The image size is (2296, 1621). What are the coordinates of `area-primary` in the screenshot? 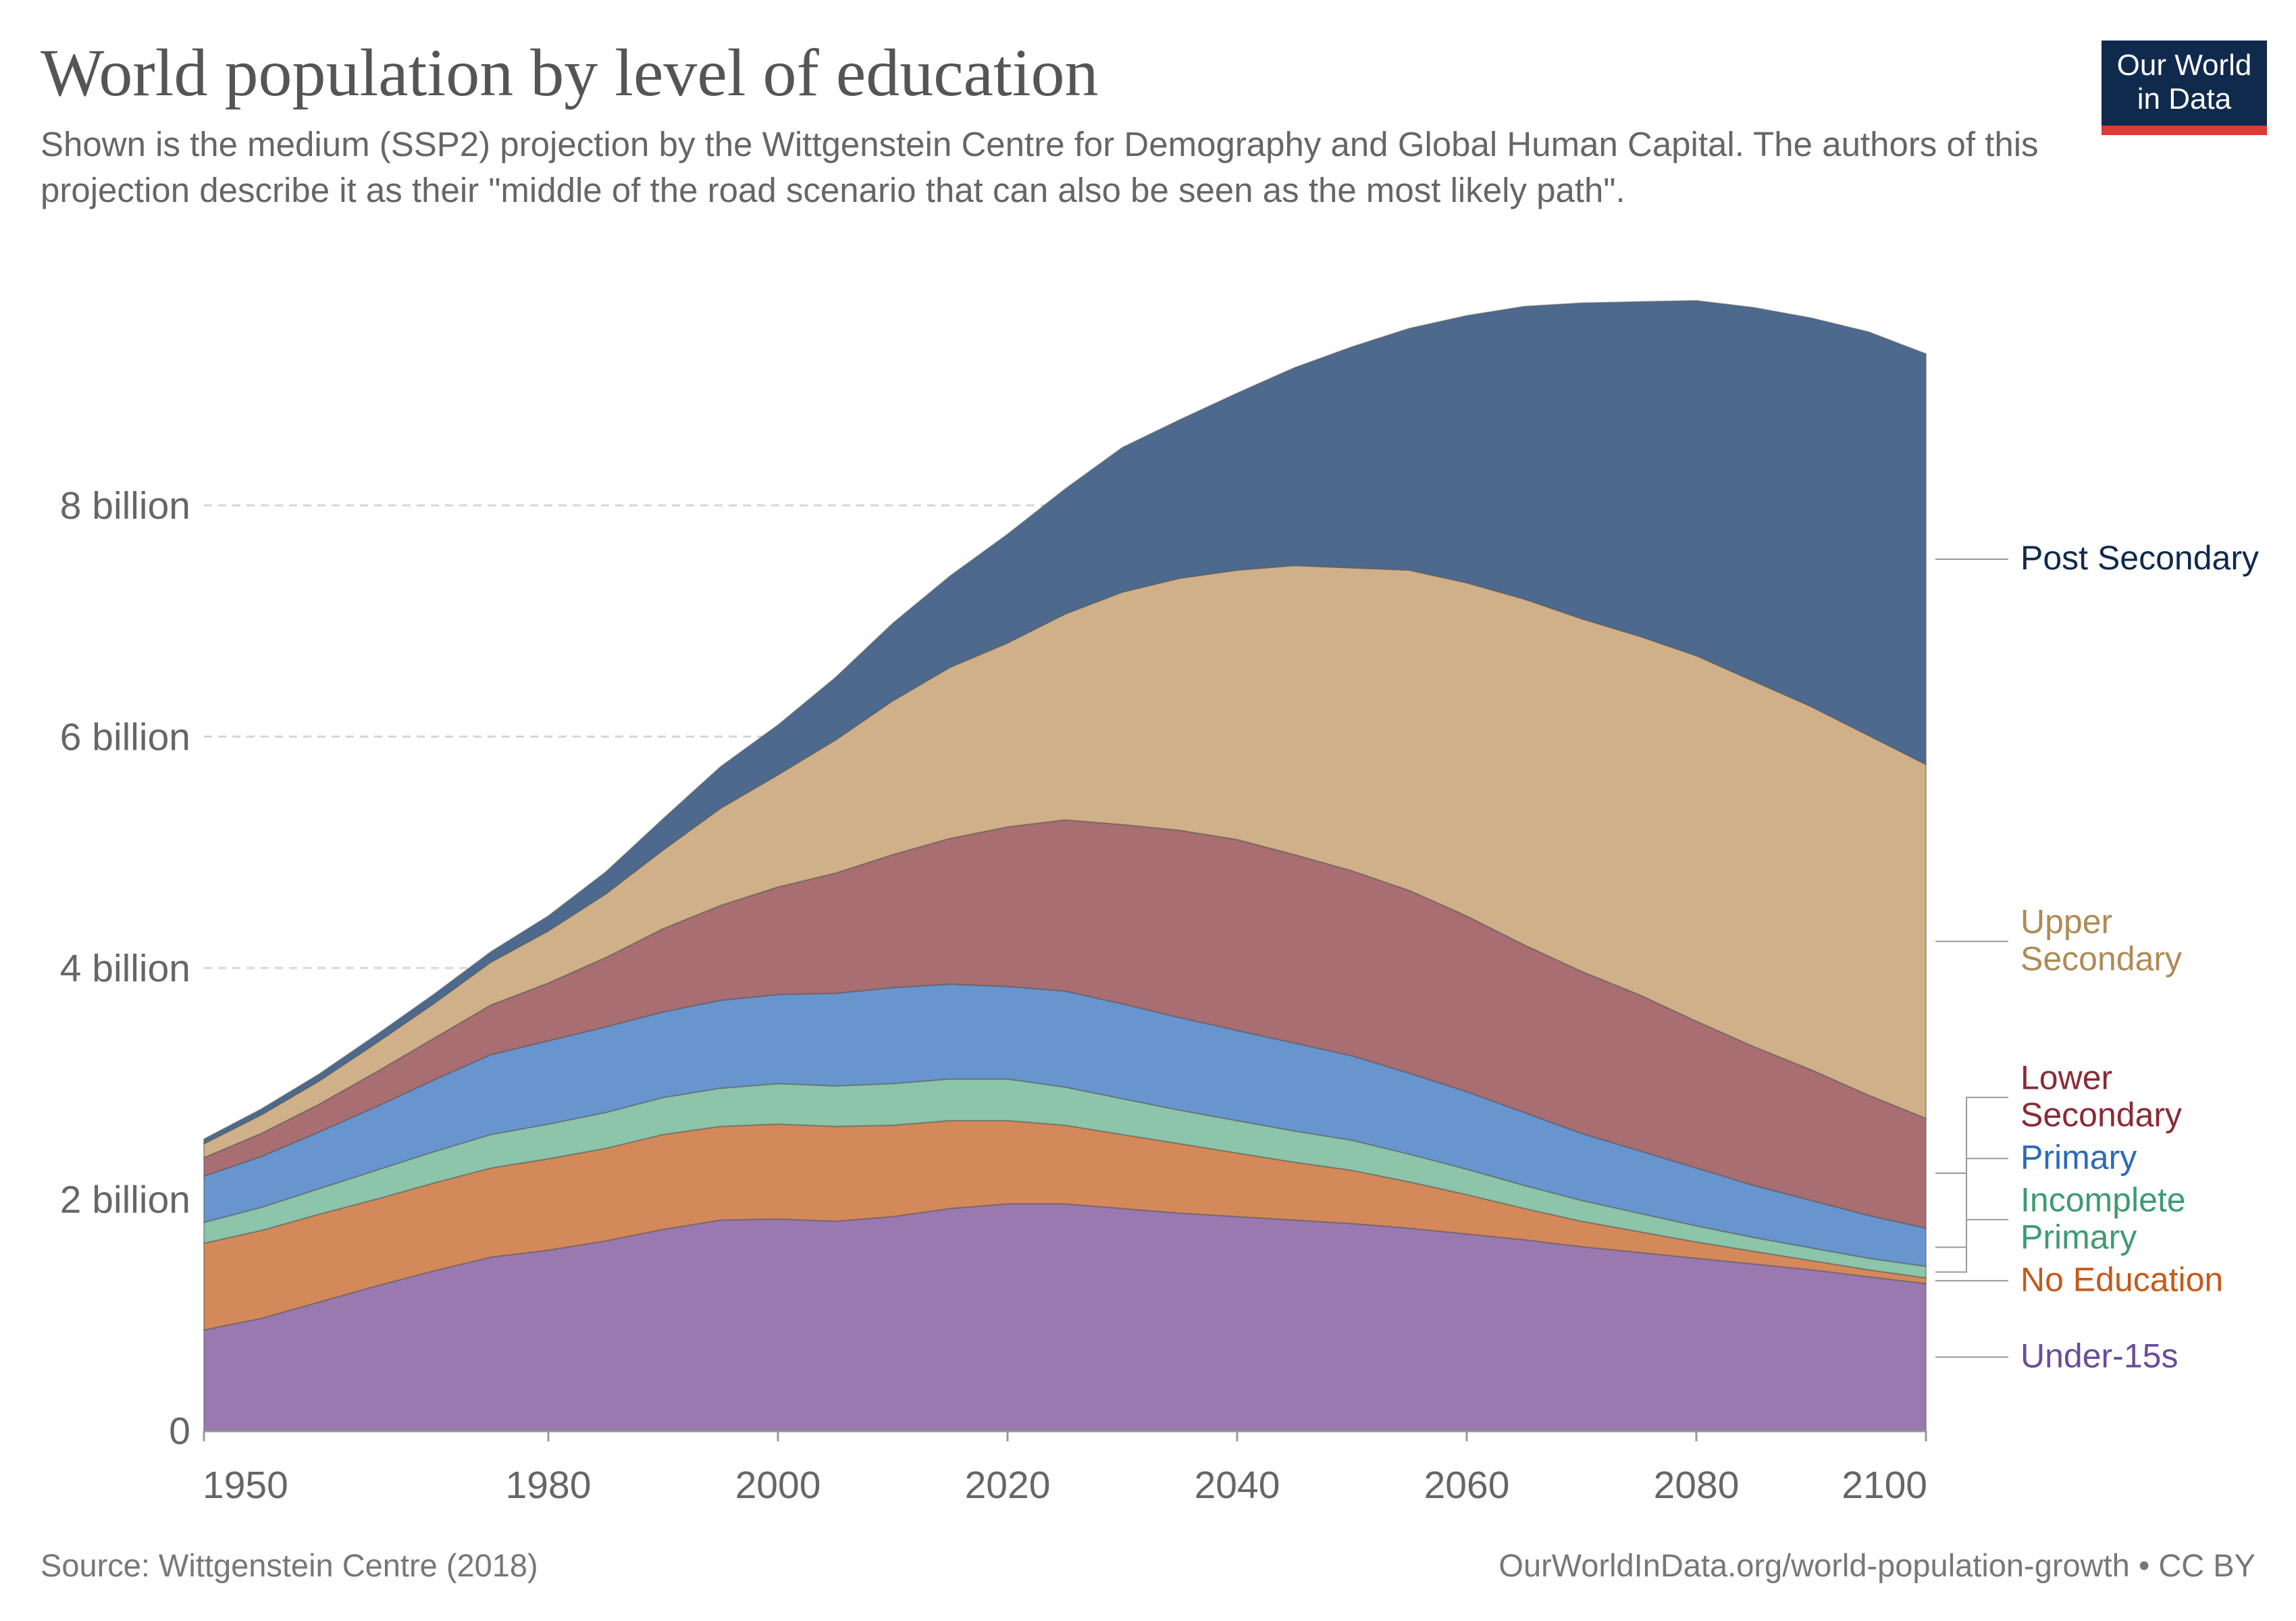 It's located at (1065, 1125).